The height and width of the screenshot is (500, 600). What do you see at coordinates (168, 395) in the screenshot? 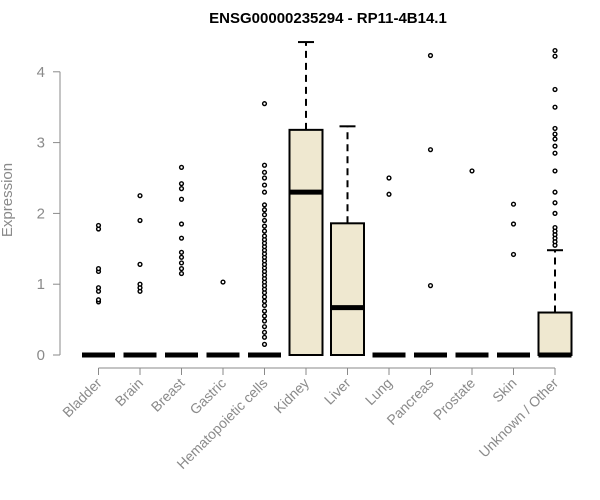
I see `x-tick-label: Breast` at bounding box center [168, 395].